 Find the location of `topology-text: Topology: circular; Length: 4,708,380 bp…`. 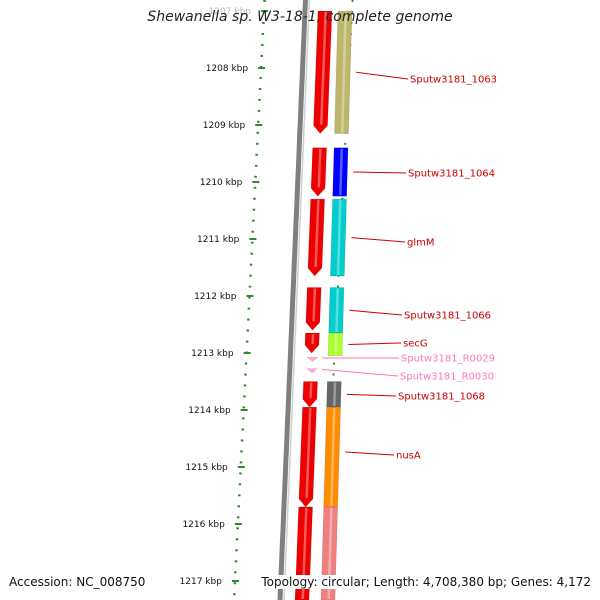

topology-text: Topology: circular; Length: 4,708,380 bp… is located at coordinates (425, 582).